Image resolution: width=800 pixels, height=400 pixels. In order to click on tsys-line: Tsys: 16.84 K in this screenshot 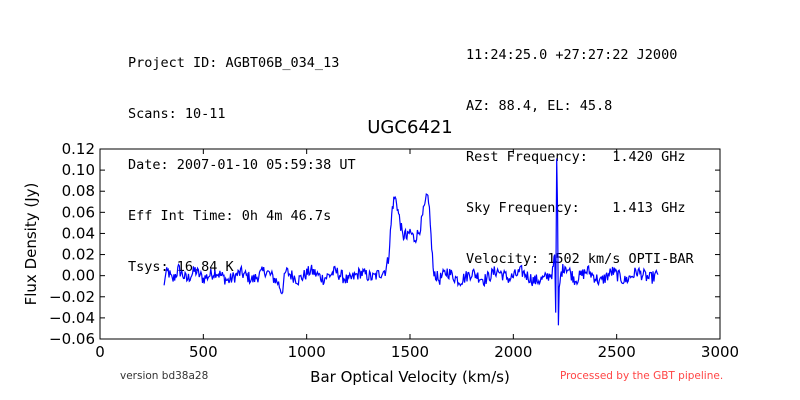, I will do `click(181, 267)`.